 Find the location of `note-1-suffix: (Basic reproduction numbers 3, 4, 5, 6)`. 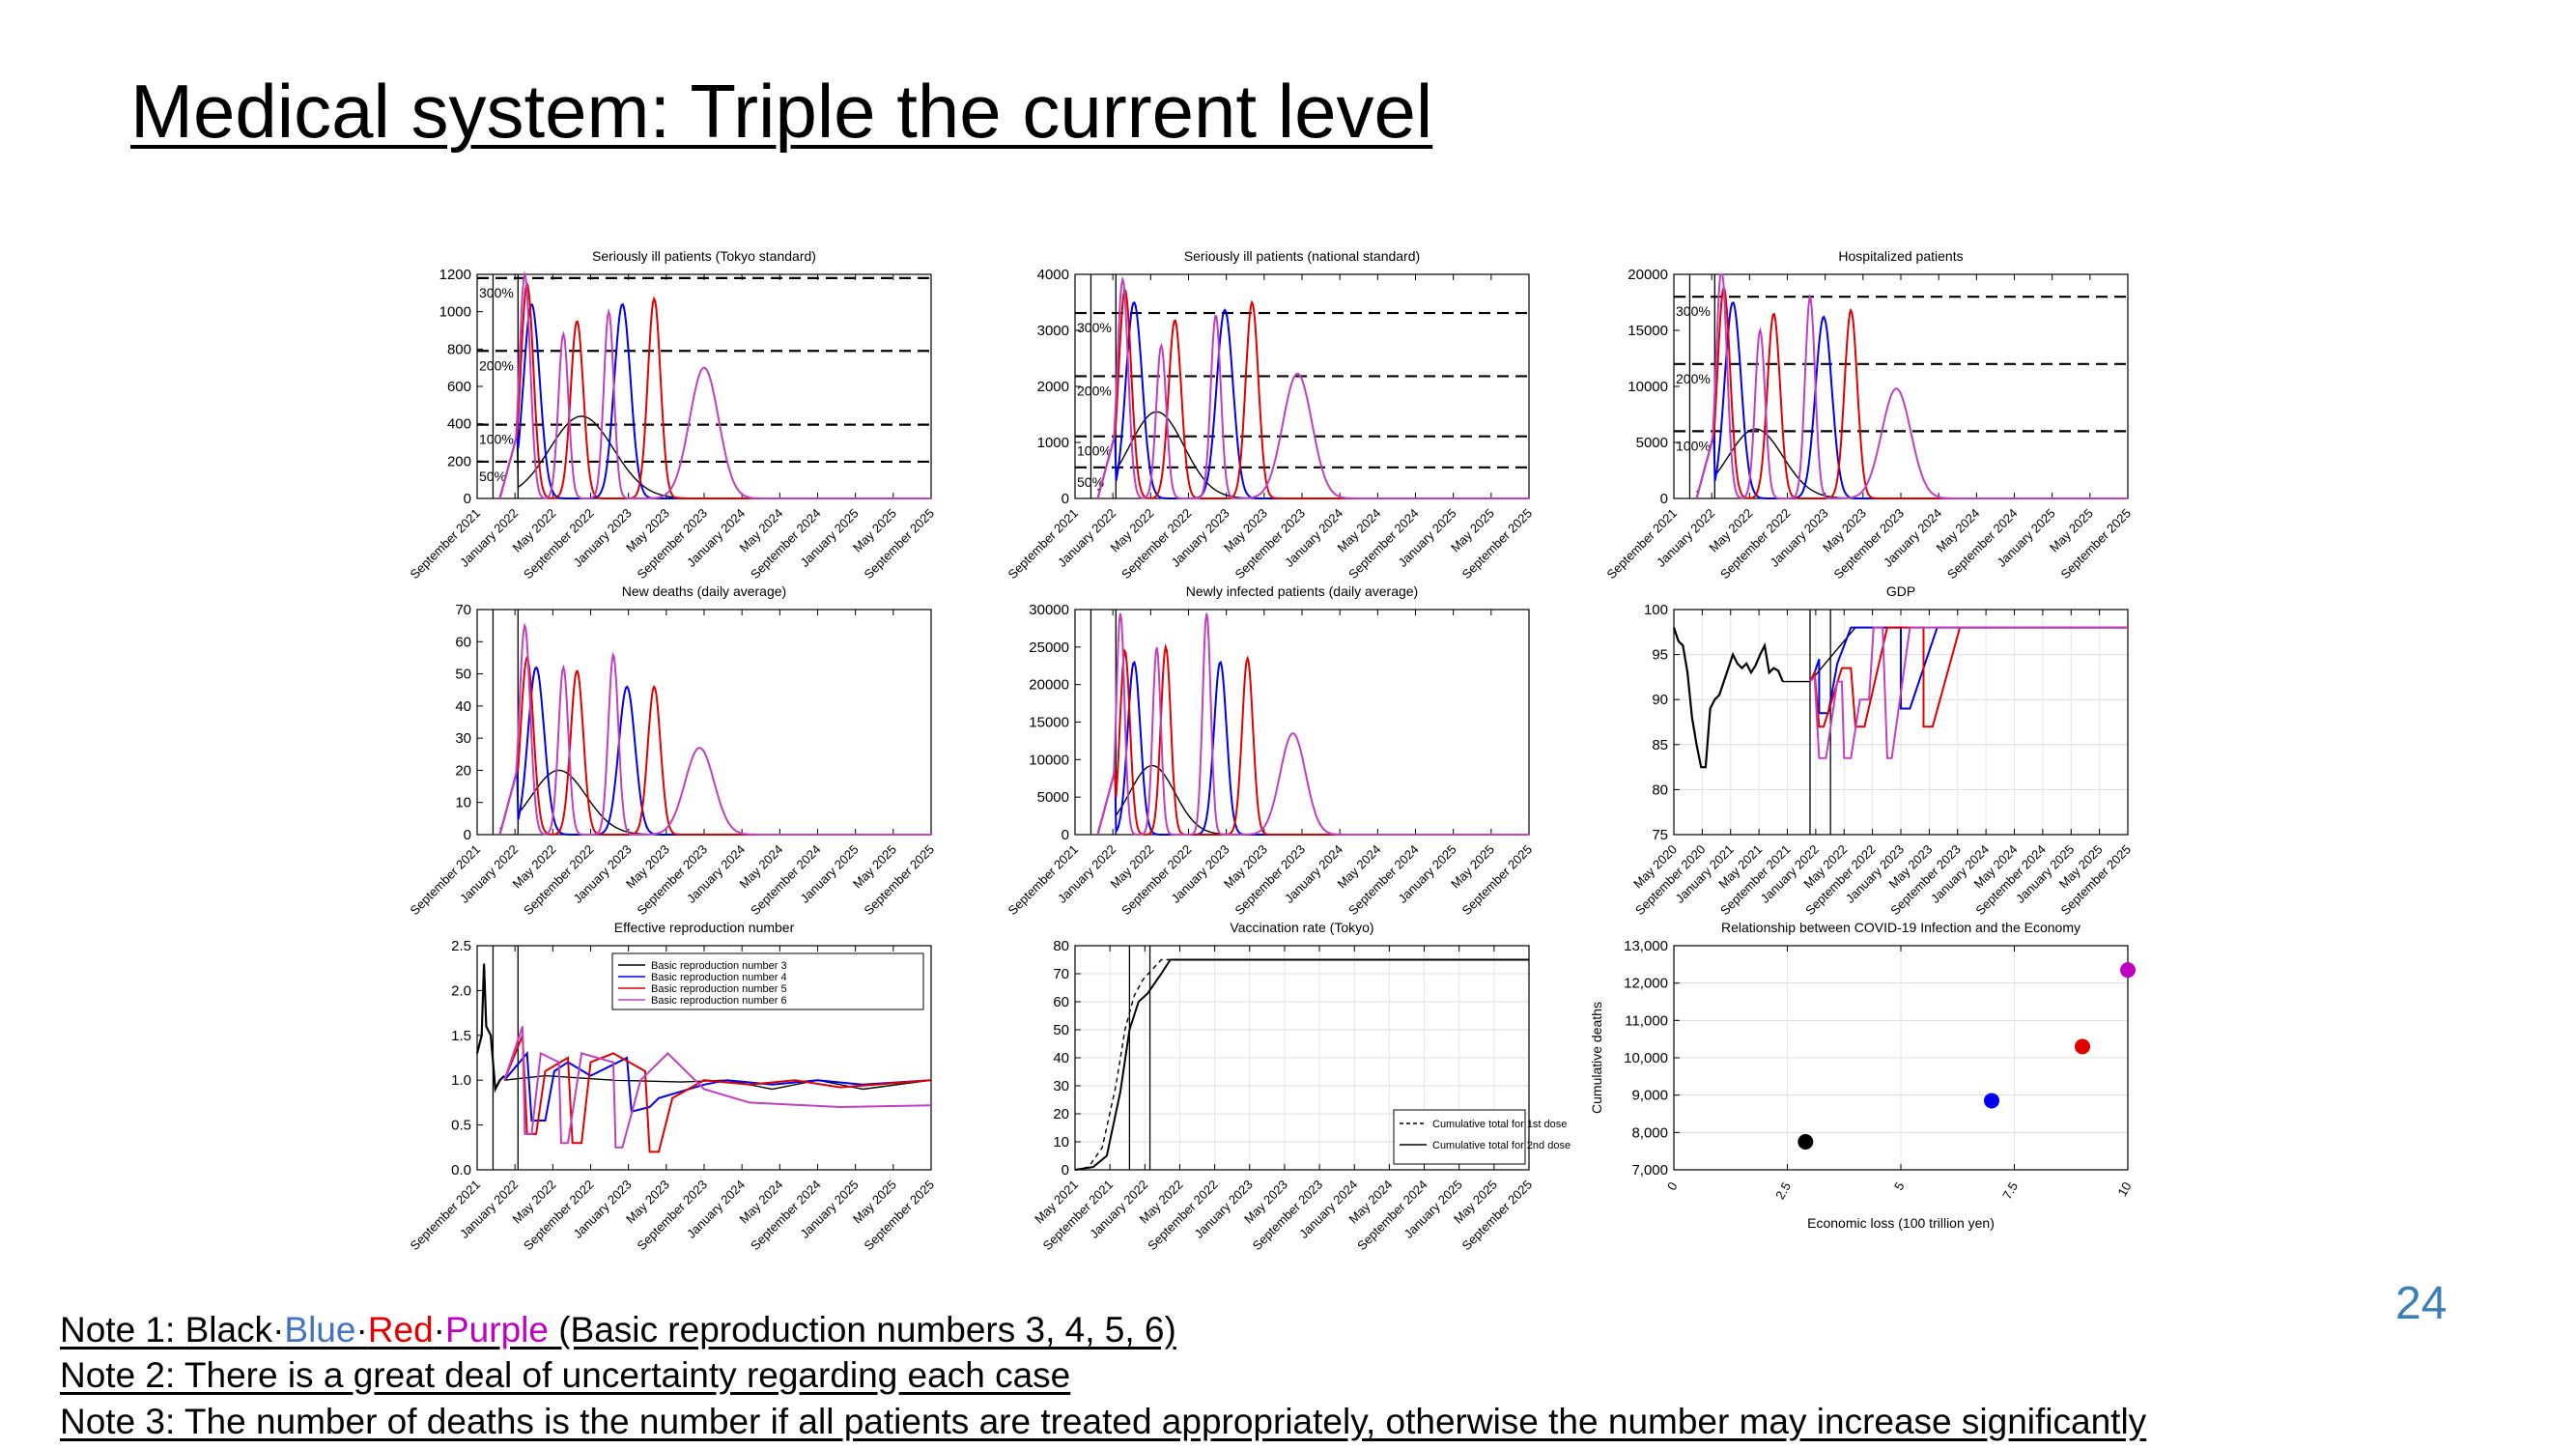

note-1-suffix: (Basic reproduction numbers 3, 4, 5, 6) is located at coordinates (862, 1330).